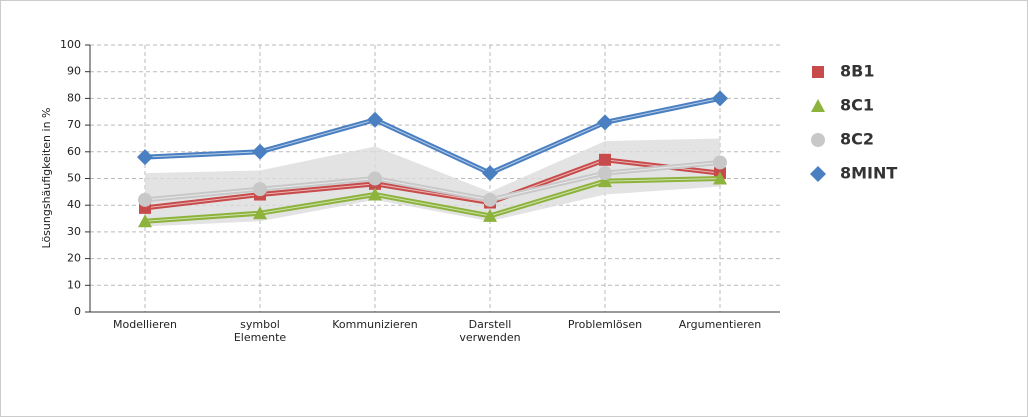 This screenshot has height=417, width=1028. I want to click on legend-label: 8C1, so click(857, 105).